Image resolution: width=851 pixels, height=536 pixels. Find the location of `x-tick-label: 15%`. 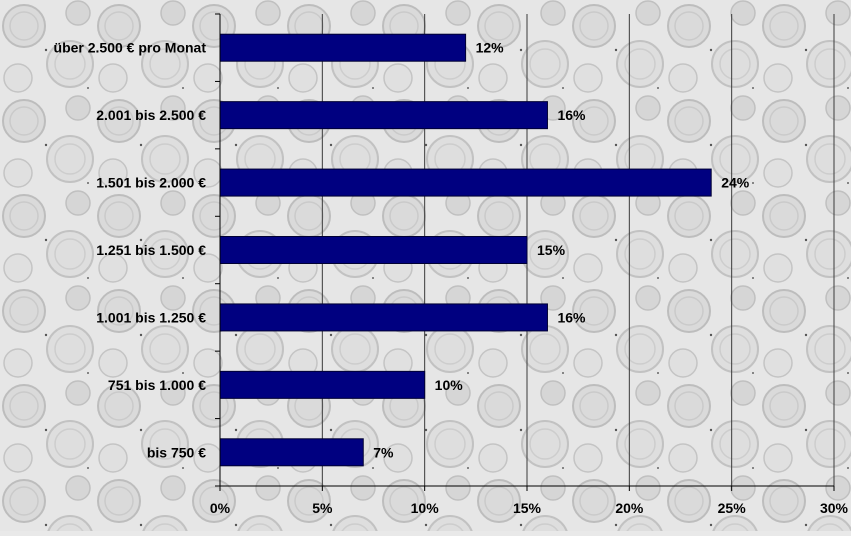

x-tick-label: 15% is located at coordinates (527, 508).